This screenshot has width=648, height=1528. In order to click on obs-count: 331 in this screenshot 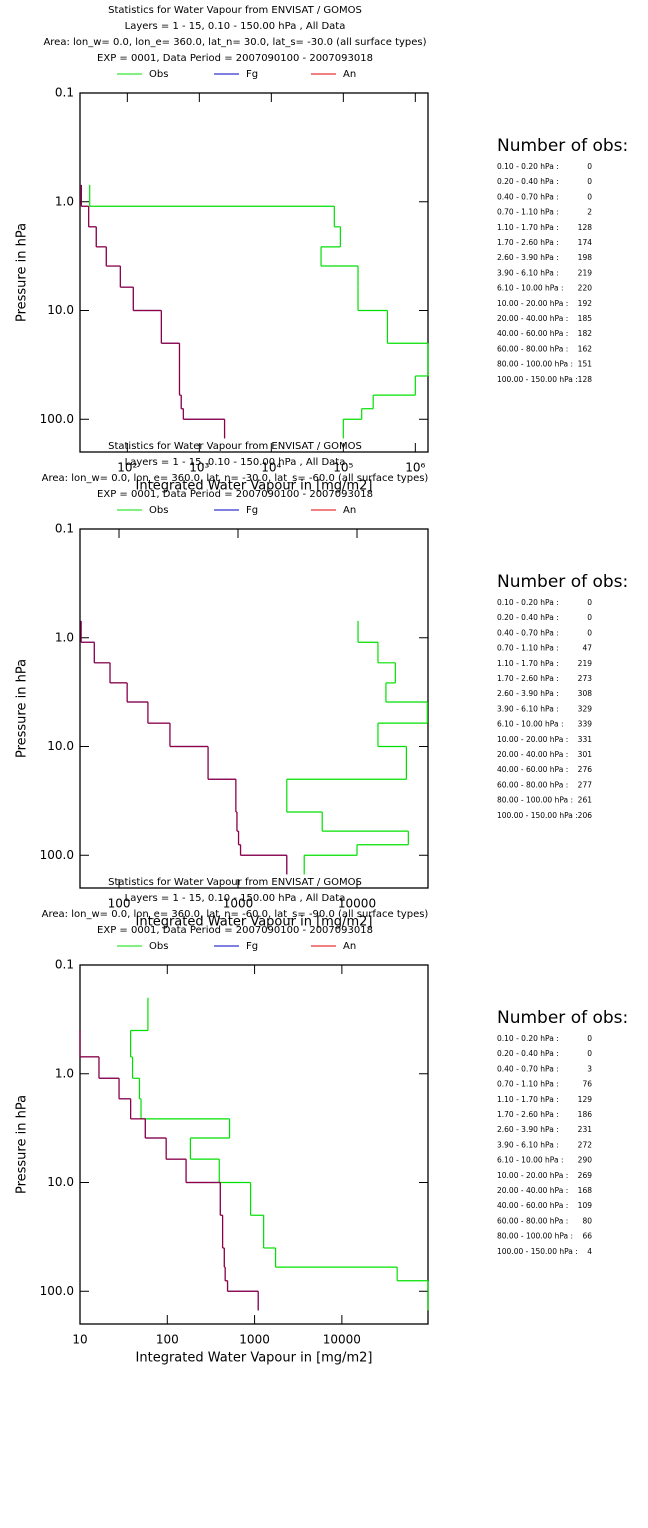, I will do `click(585, 739)`.